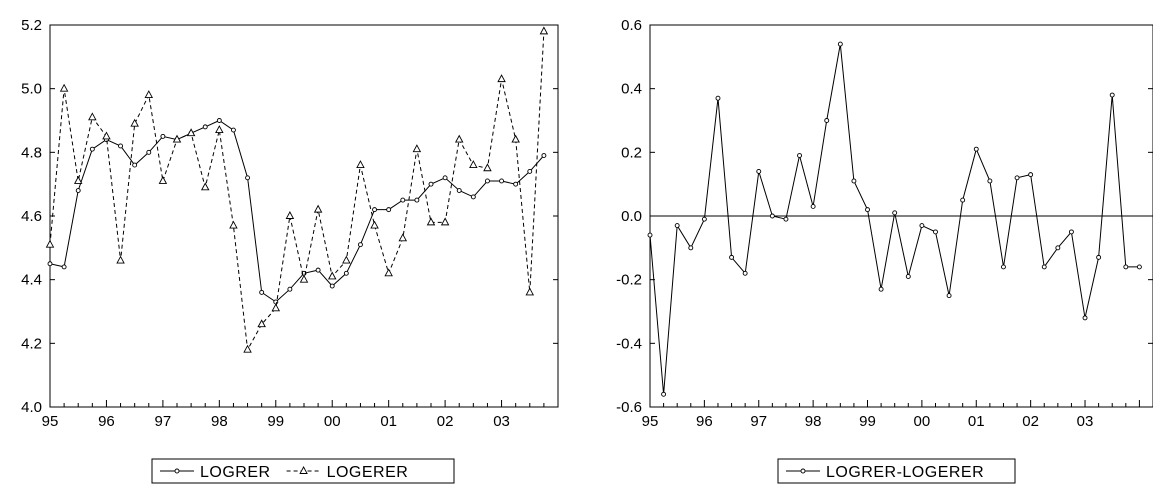 This screenshot has height=488, width=1153. I want to click on x-tick-label: 99, so click(867, 421).